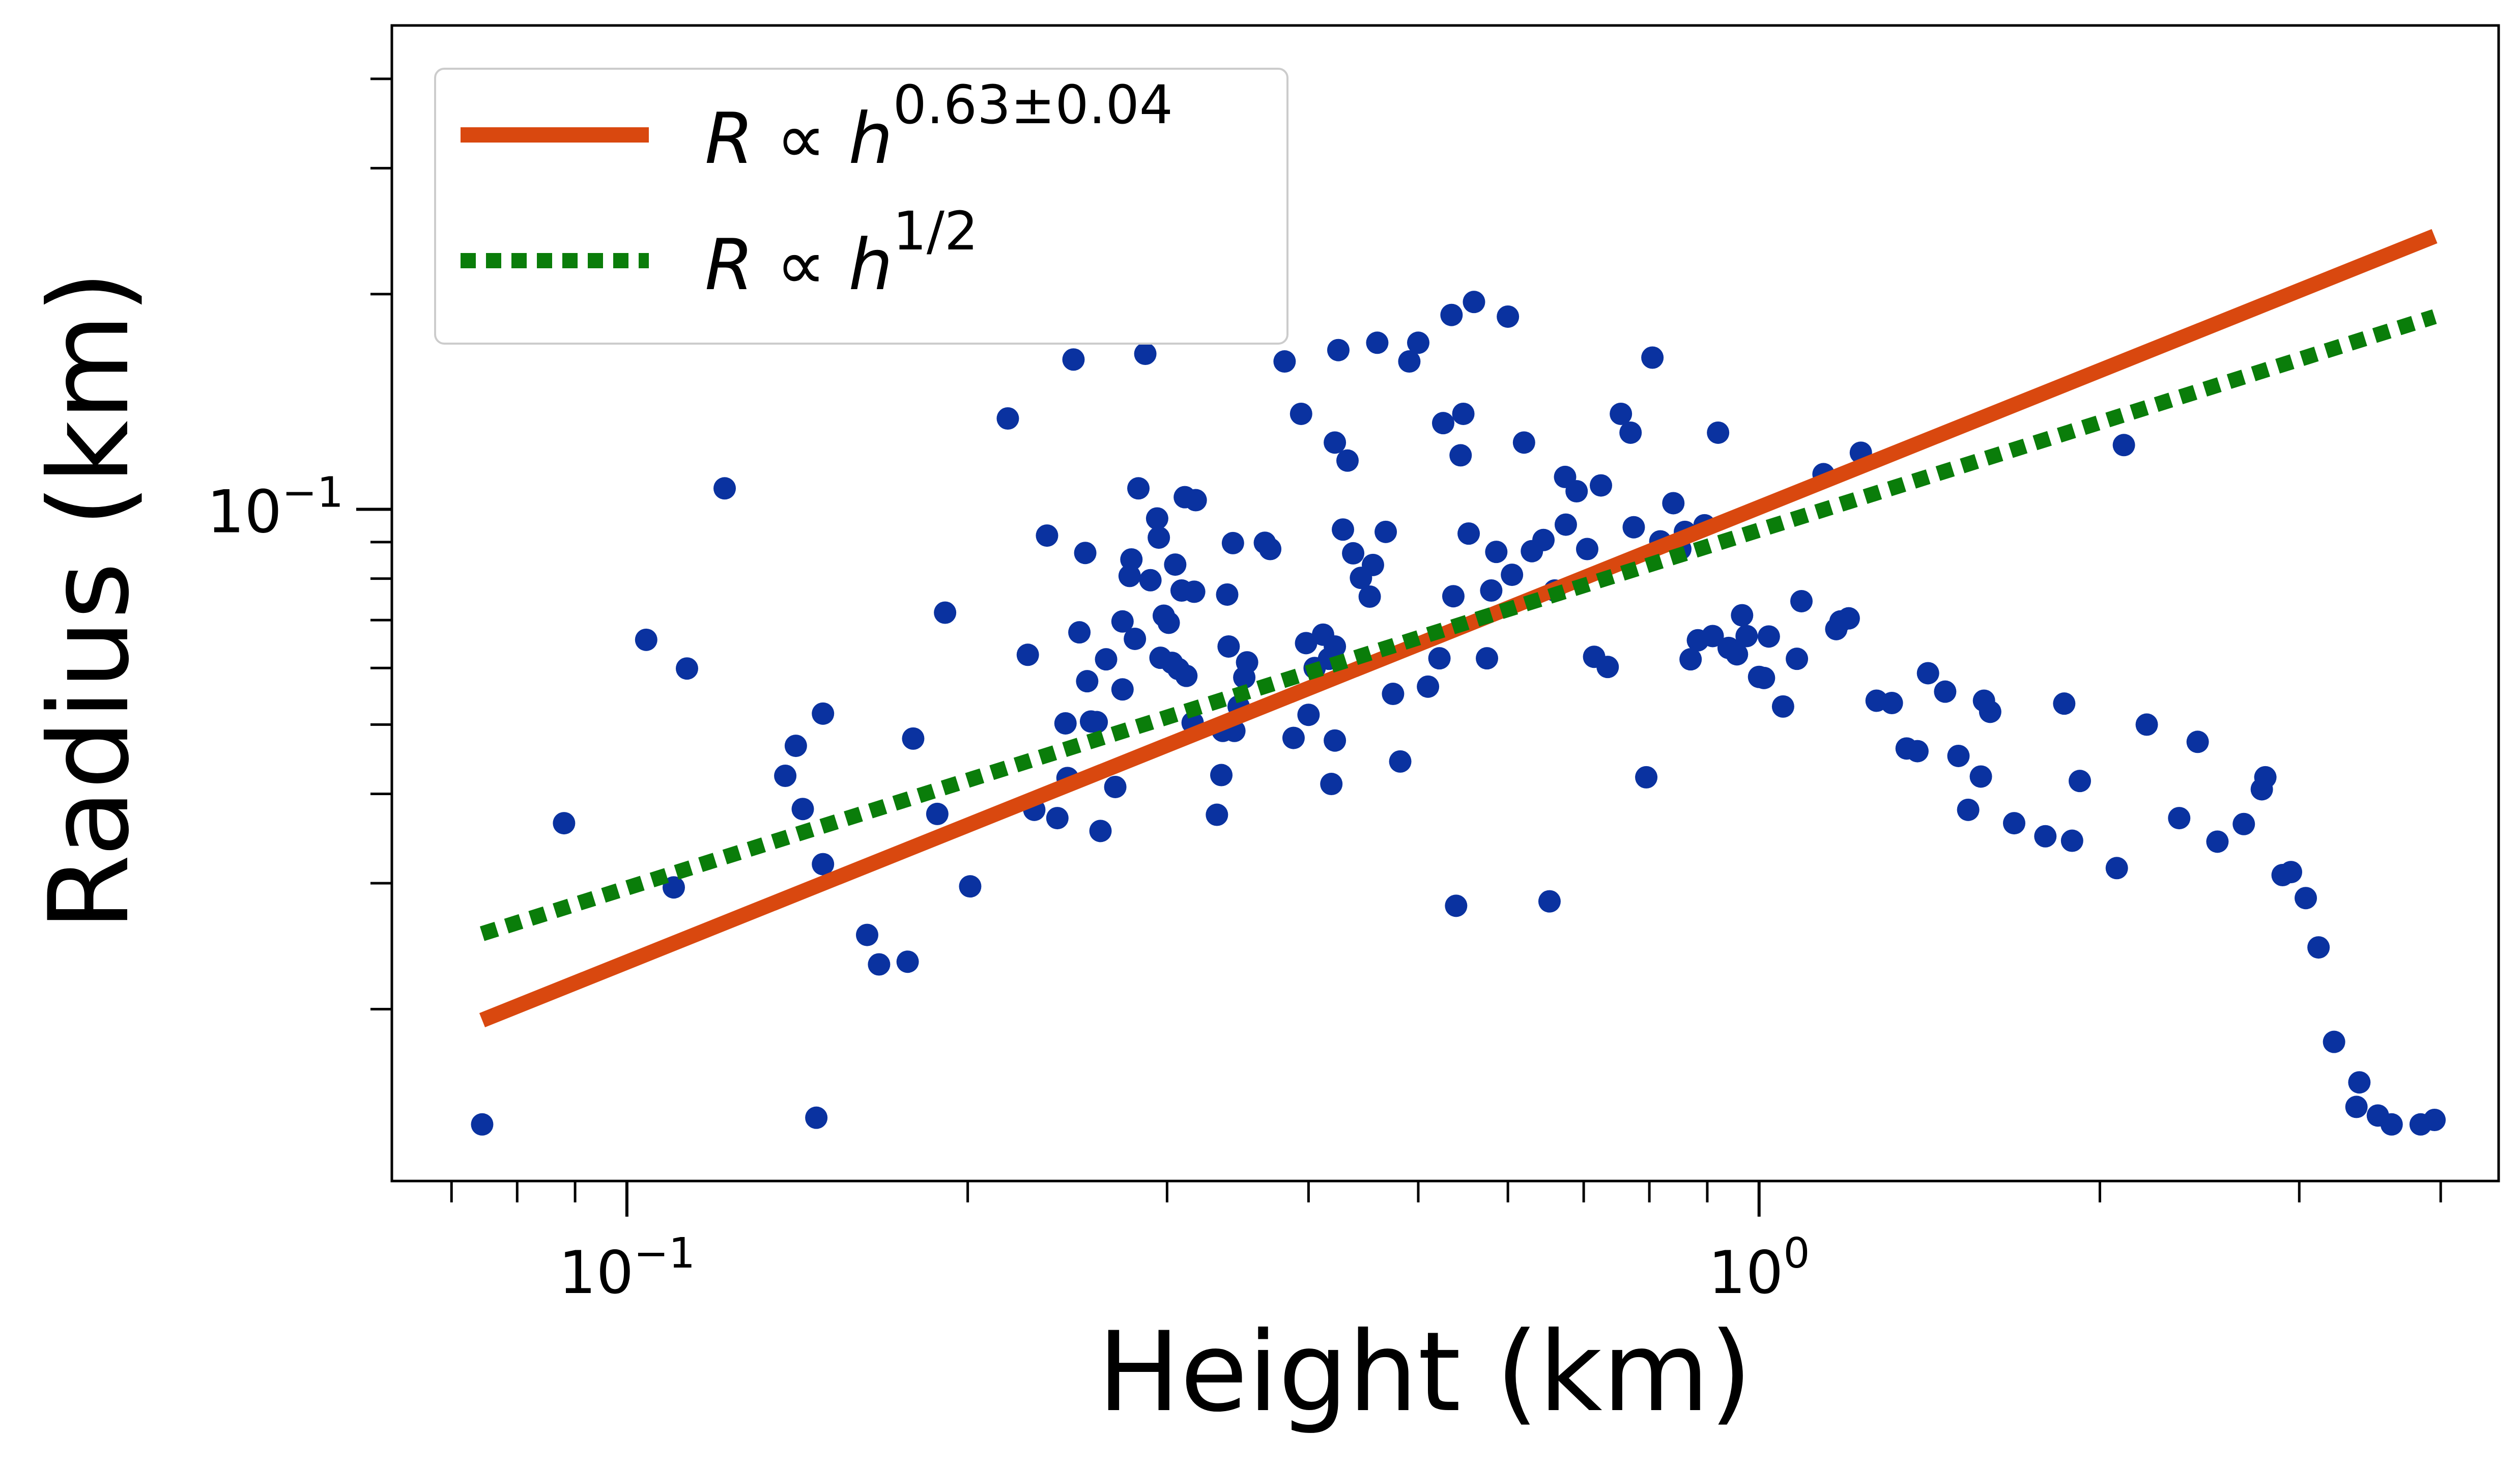 This screenshot has height=1461, width=2520. Describe the element at coordinates (939, 127) in the screenshot. I see `legend-label-fit: R ∝ h0.63±0.04` at that location.